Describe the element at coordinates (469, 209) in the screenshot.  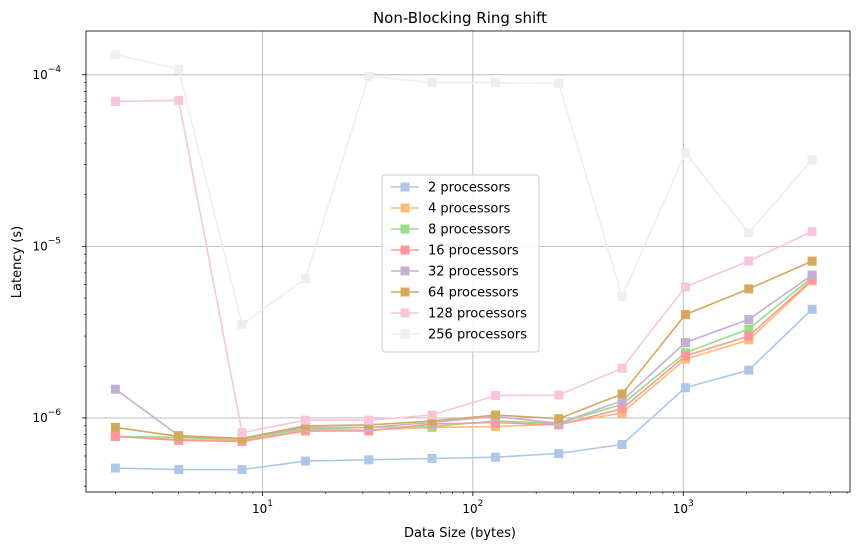
I see `legend-entry-label: 4 processors` at that location.